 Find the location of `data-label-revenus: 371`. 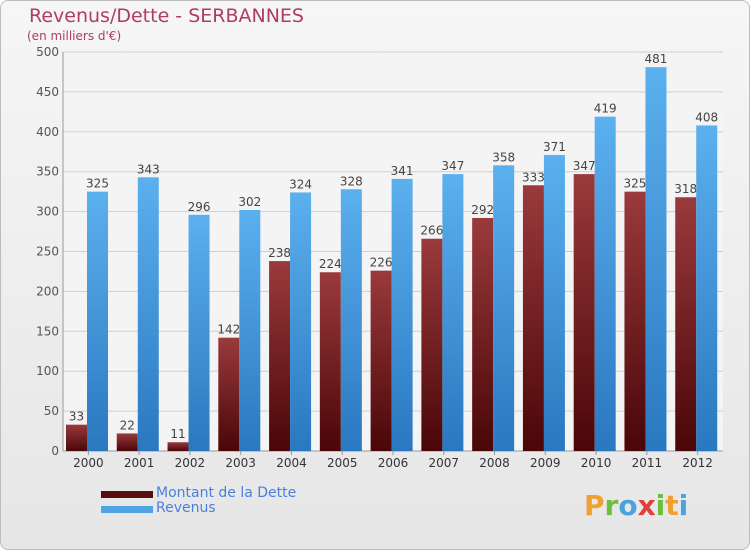

data-label-revenus: 371 is located at coordinates (554, 147).